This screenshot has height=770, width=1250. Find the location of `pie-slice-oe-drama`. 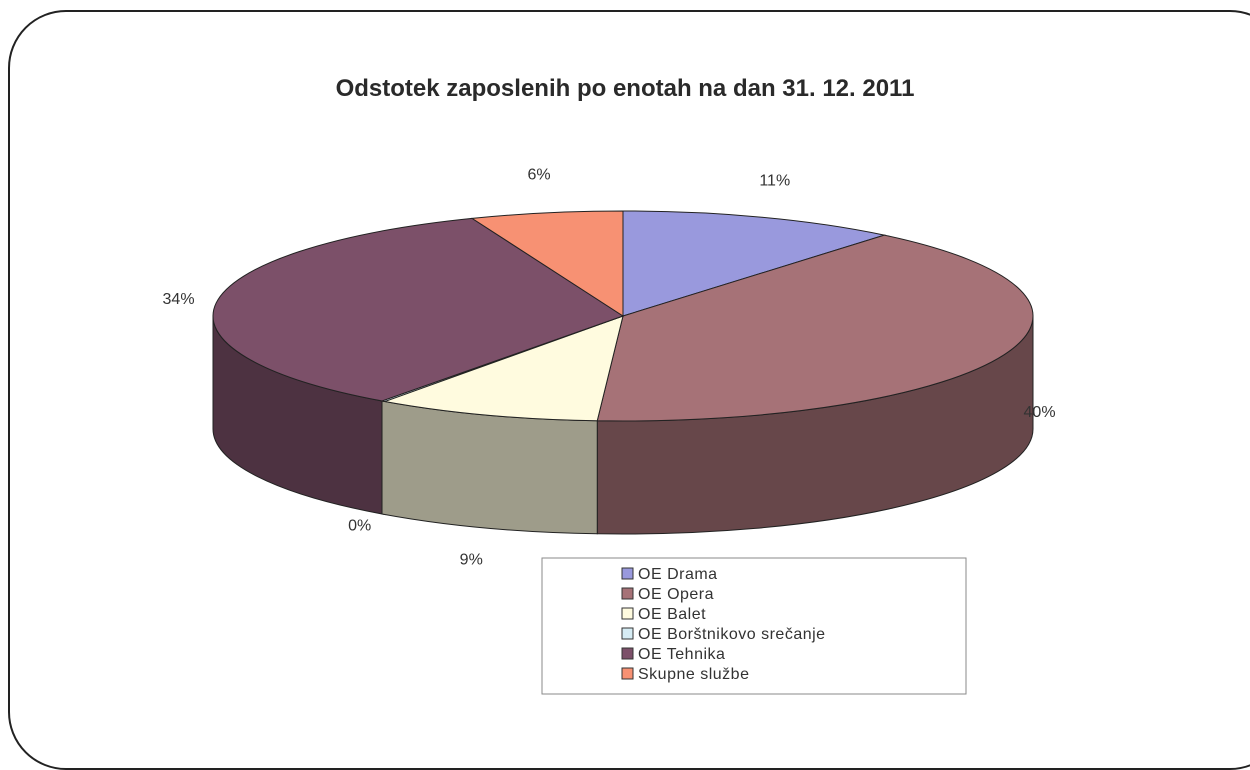

pie-slice-oe-drama is located at coordinates (754, 263).